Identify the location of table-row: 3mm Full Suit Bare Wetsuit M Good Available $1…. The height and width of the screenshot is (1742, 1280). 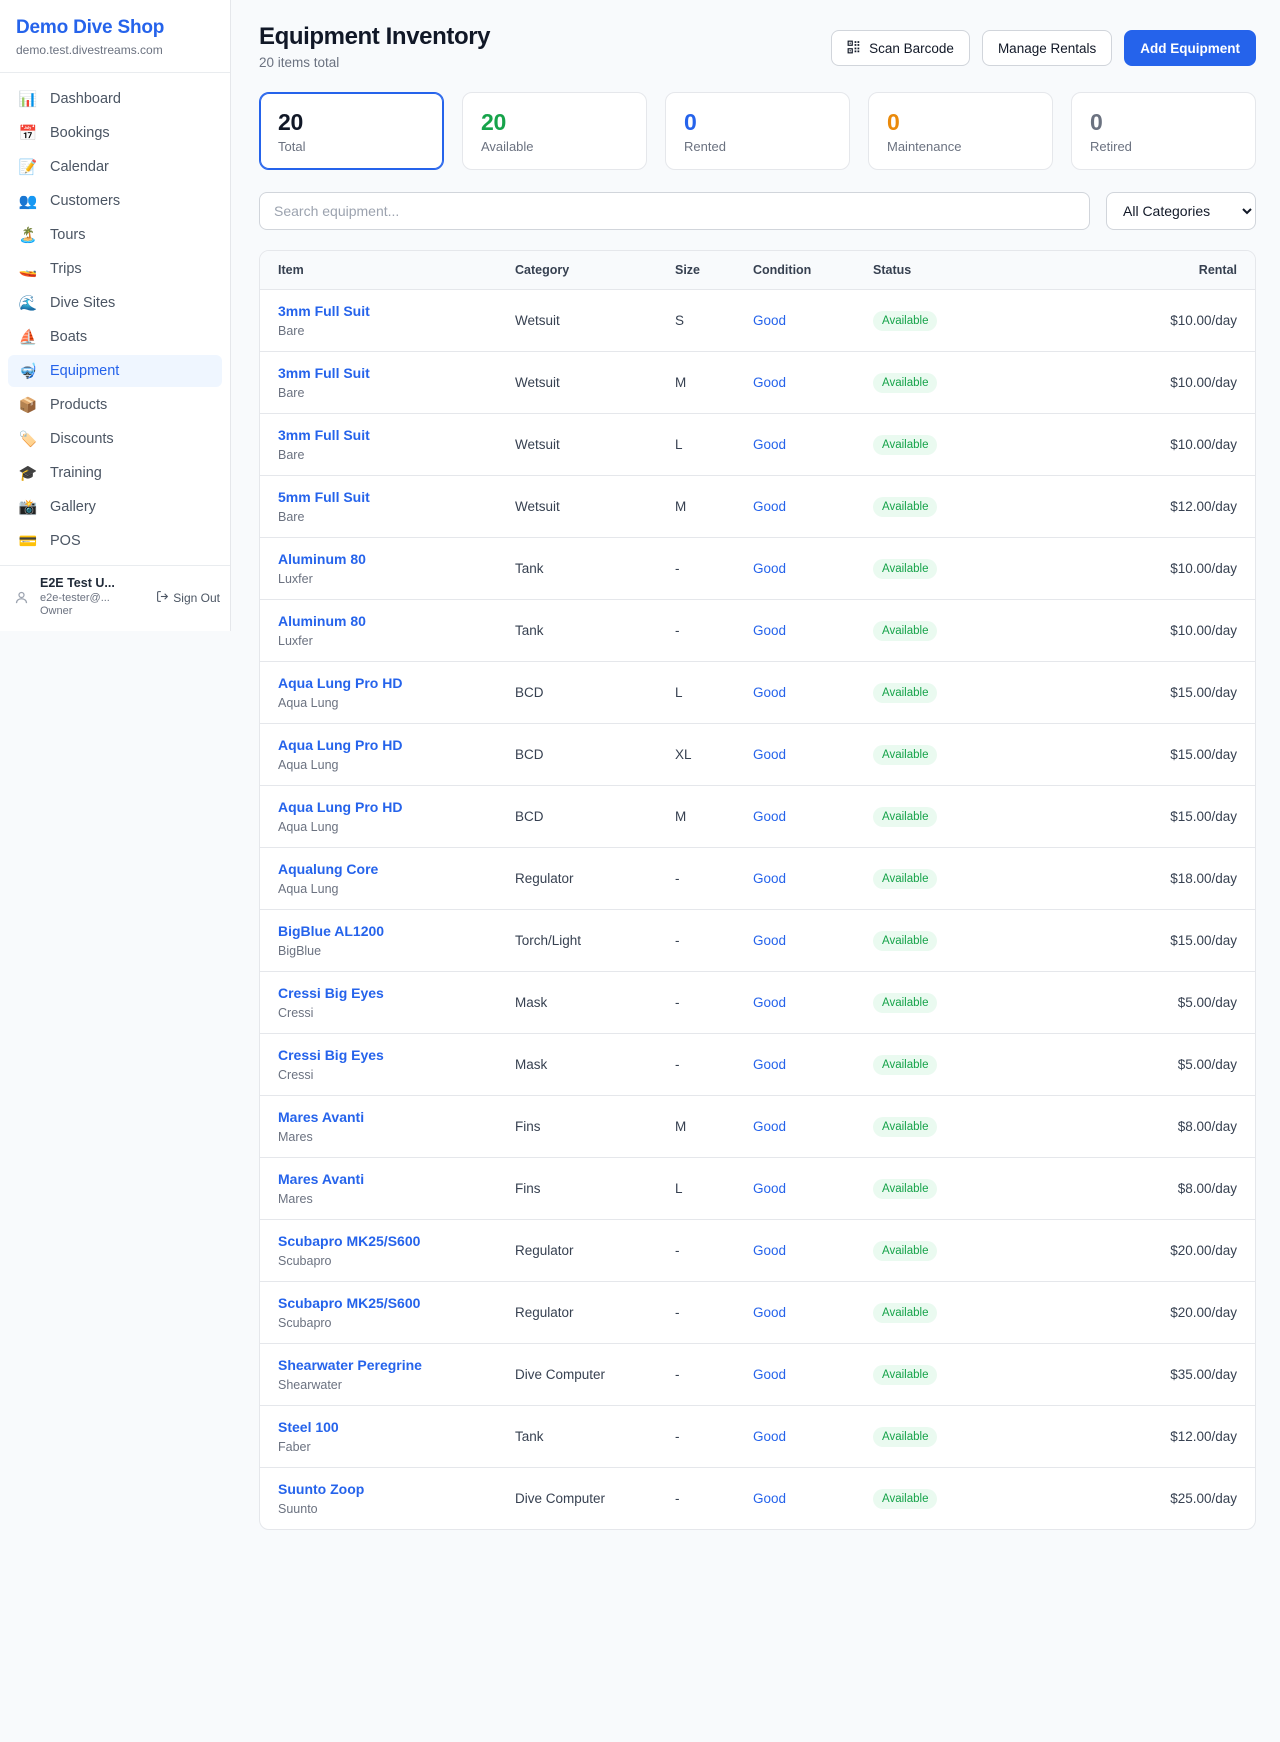
(757, 382).